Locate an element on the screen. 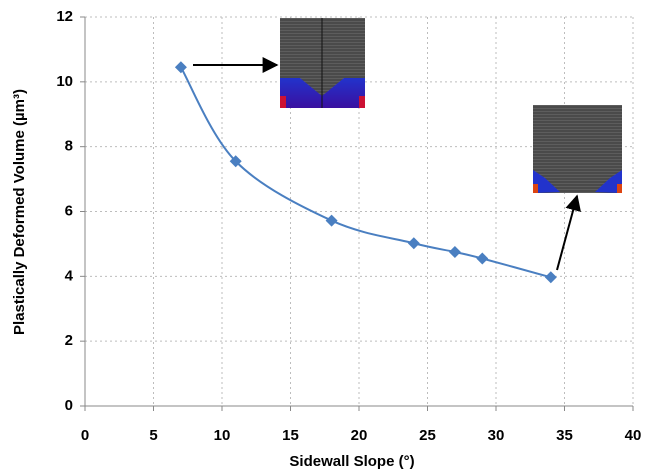 The image size is (645, 476). y-tick-label: 6 is located at coordinates (69, 210).